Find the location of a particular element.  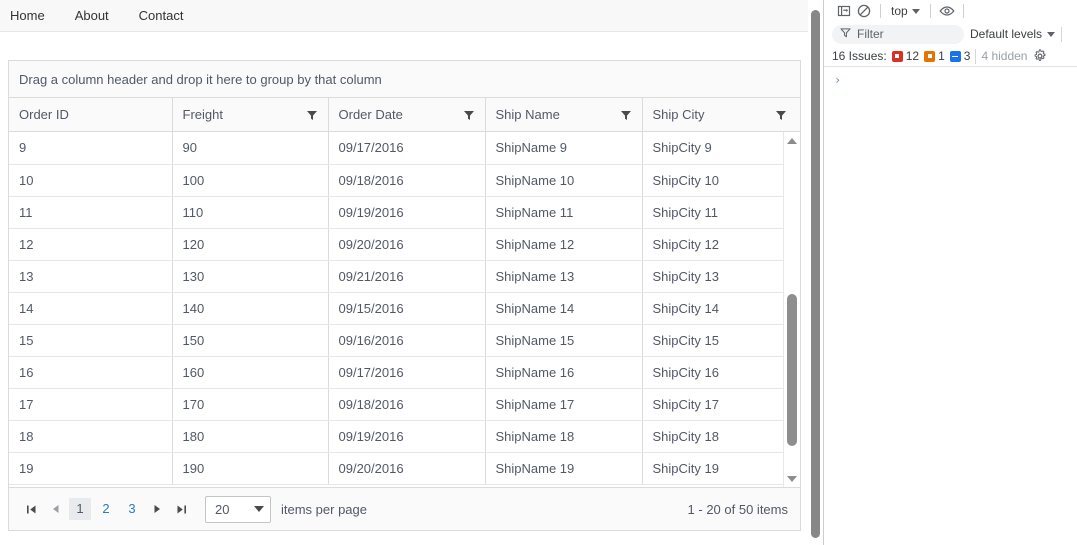

cell-freight: 130 is located at coordinates (250, 276).